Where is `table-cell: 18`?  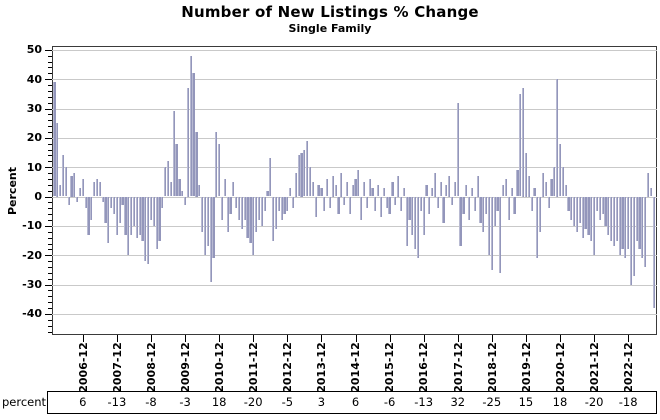 table-cell: 18 is located at coordinates (560, 402).